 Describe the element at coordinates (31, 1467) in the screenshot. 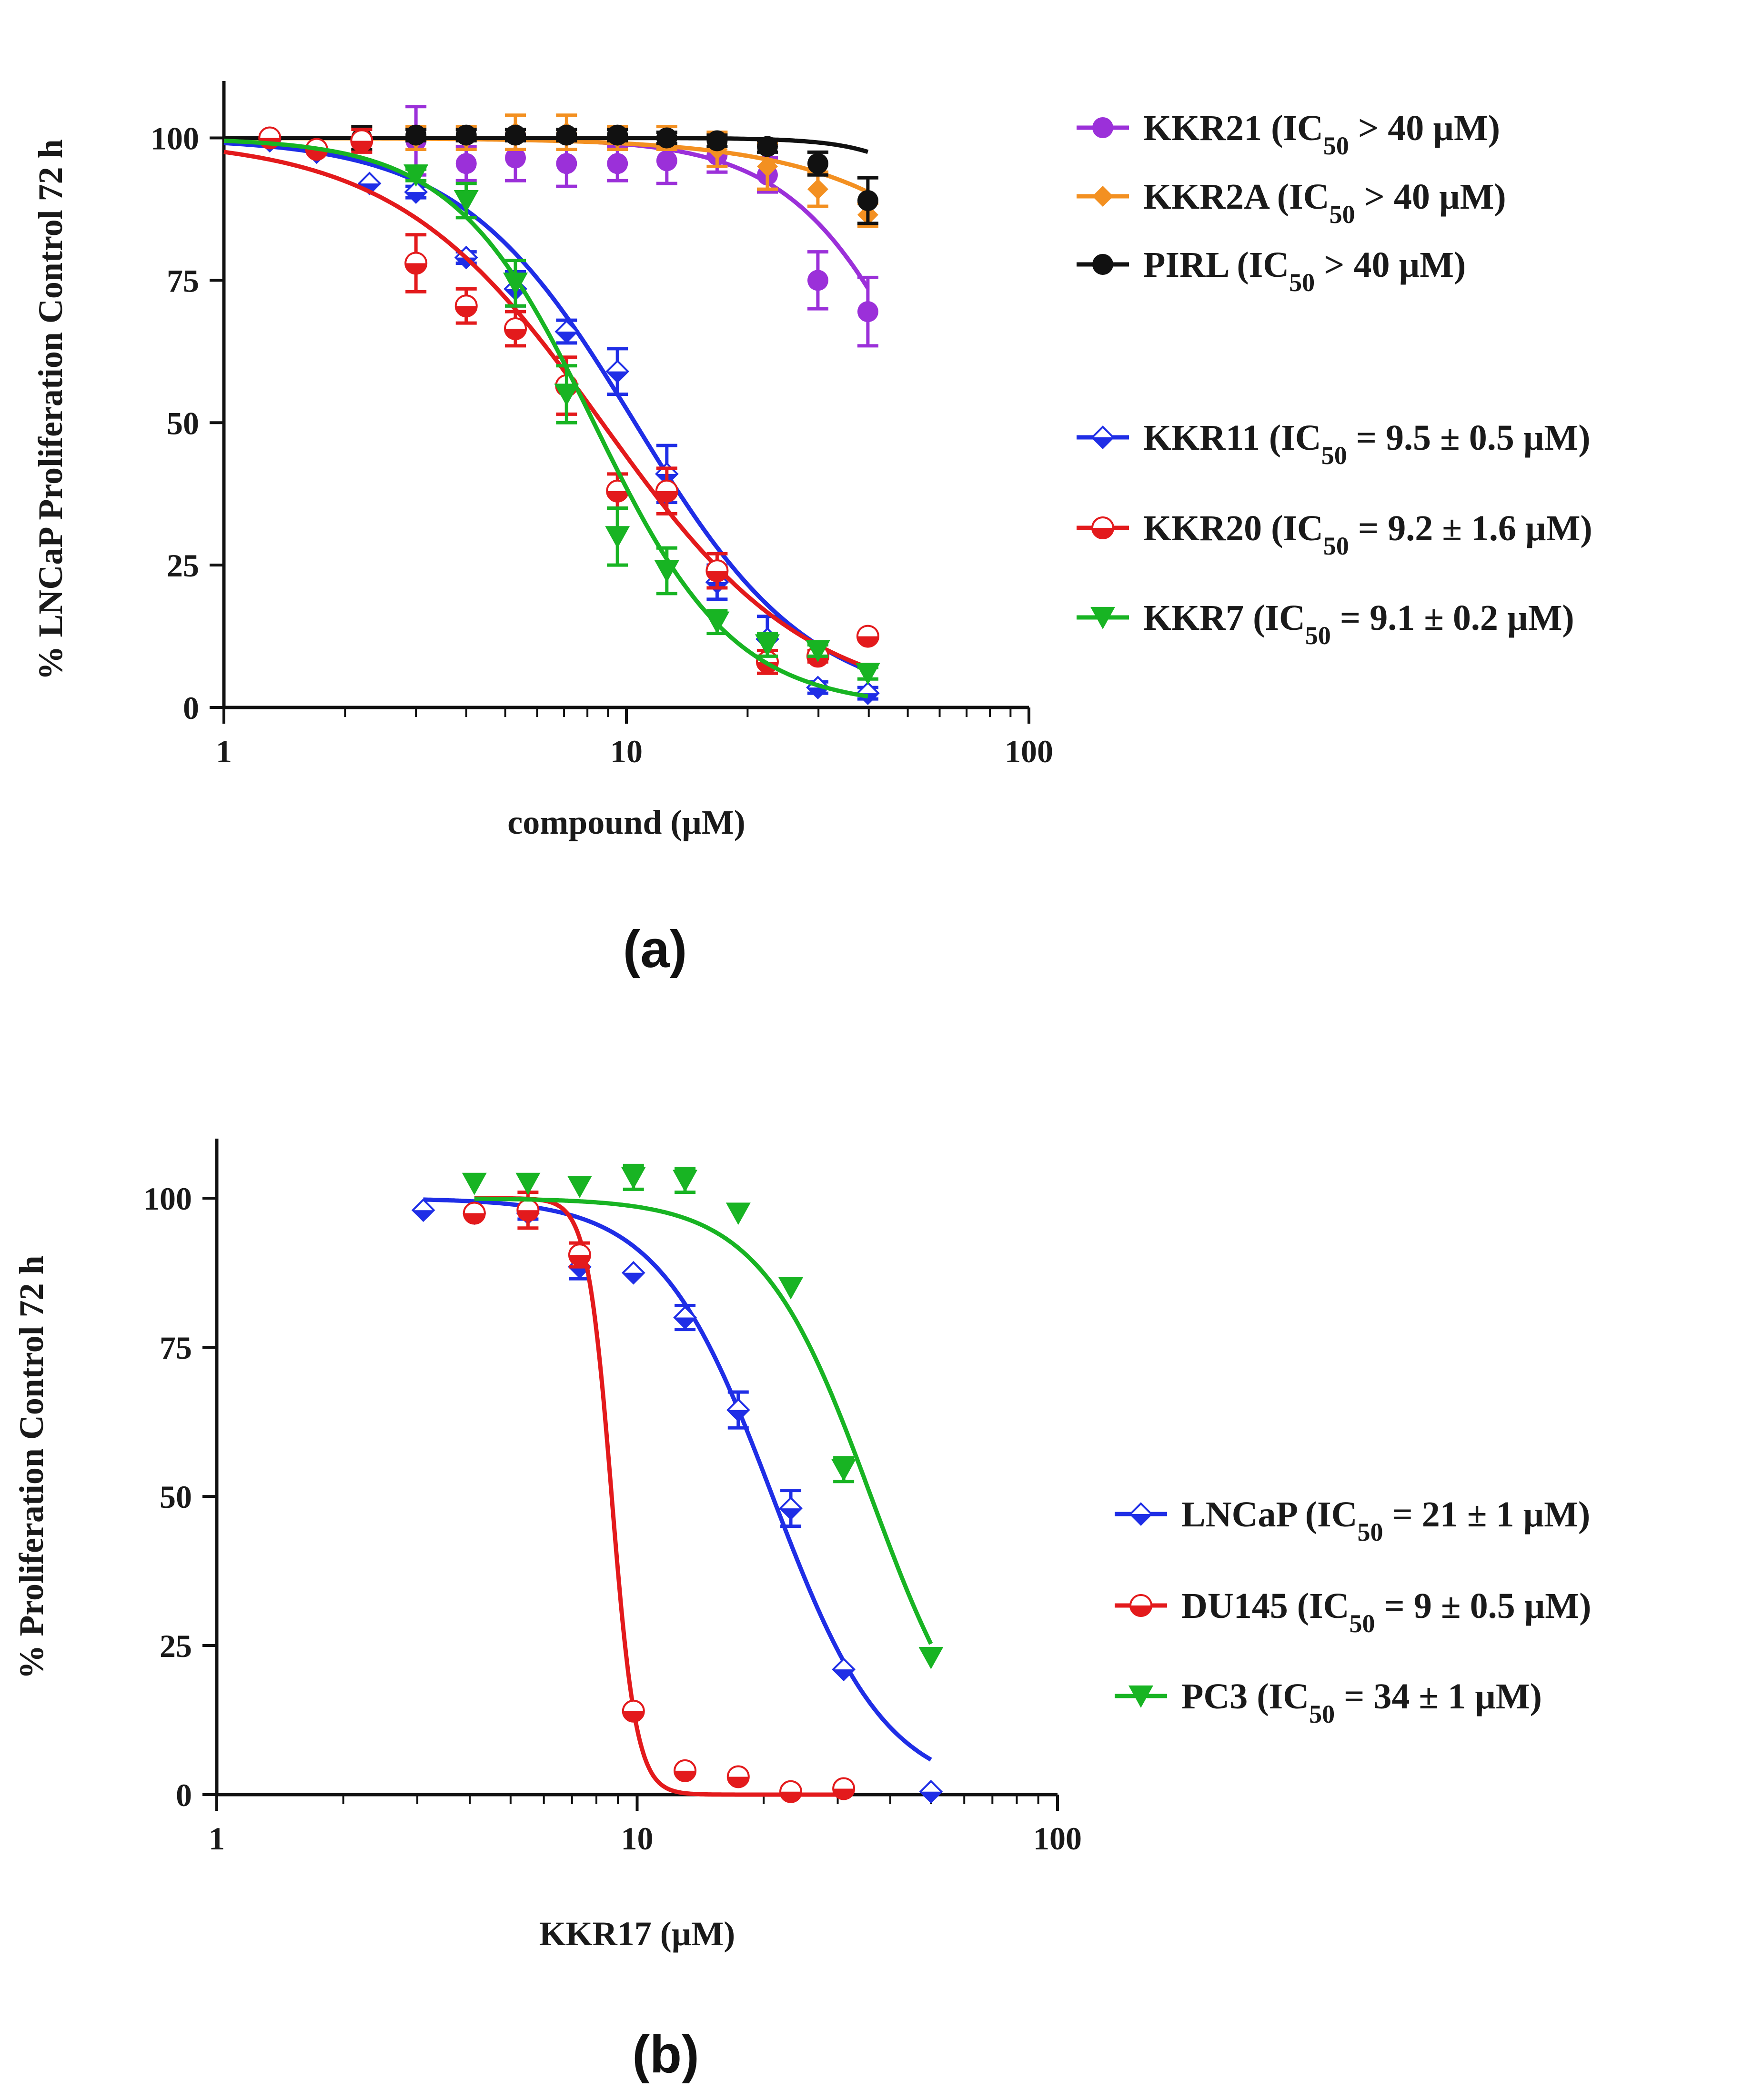

I see `y-axis-label: % Proliferation Control 72 h` at that location.